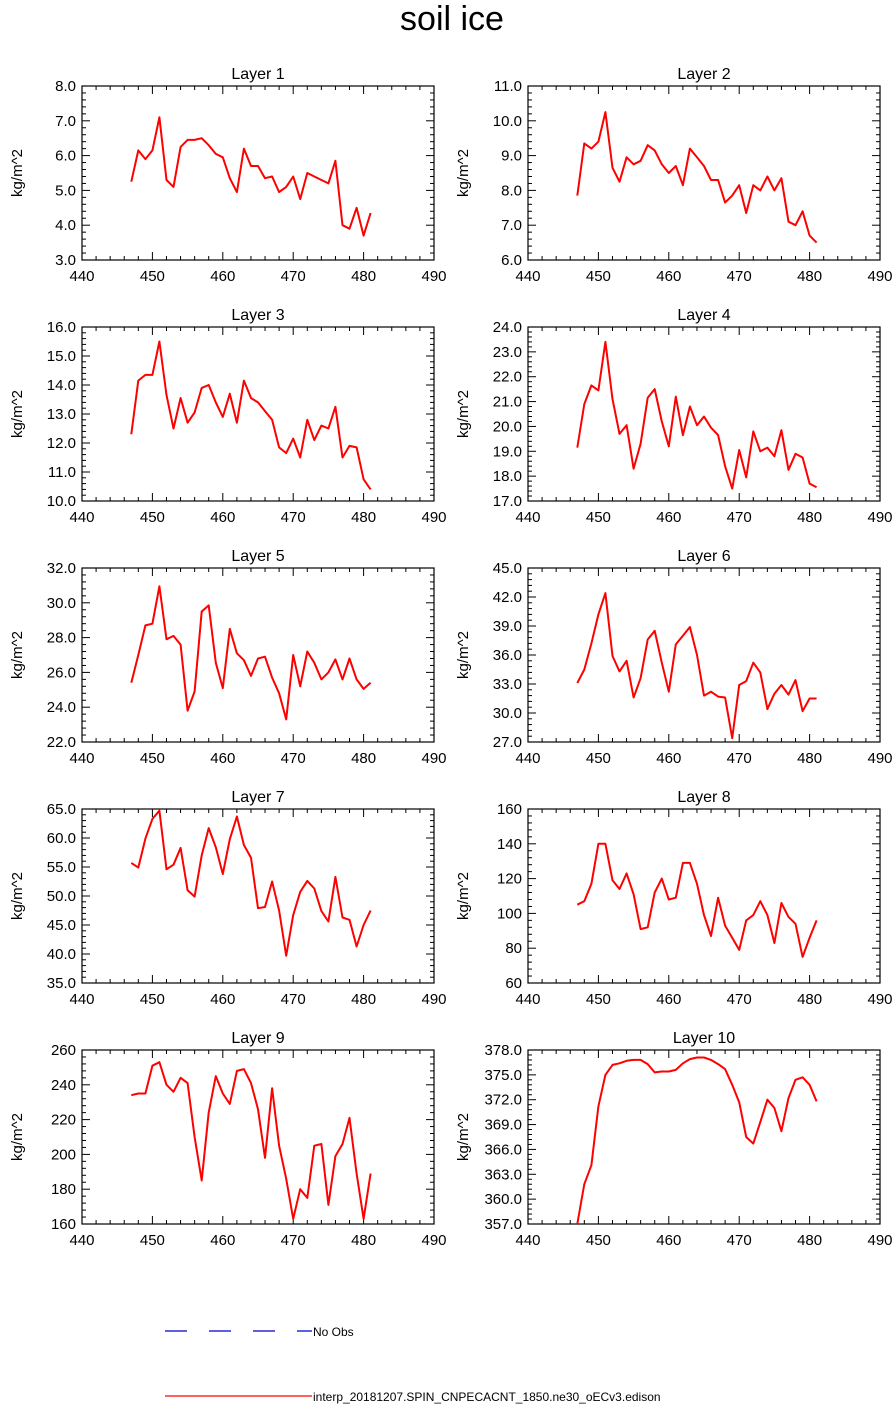 This screenshot has width=894, height=1406. Describe the element at coordinates (65, 260) in the screenshot. I see `layer-1-ytick-label: 3.0` at that location.